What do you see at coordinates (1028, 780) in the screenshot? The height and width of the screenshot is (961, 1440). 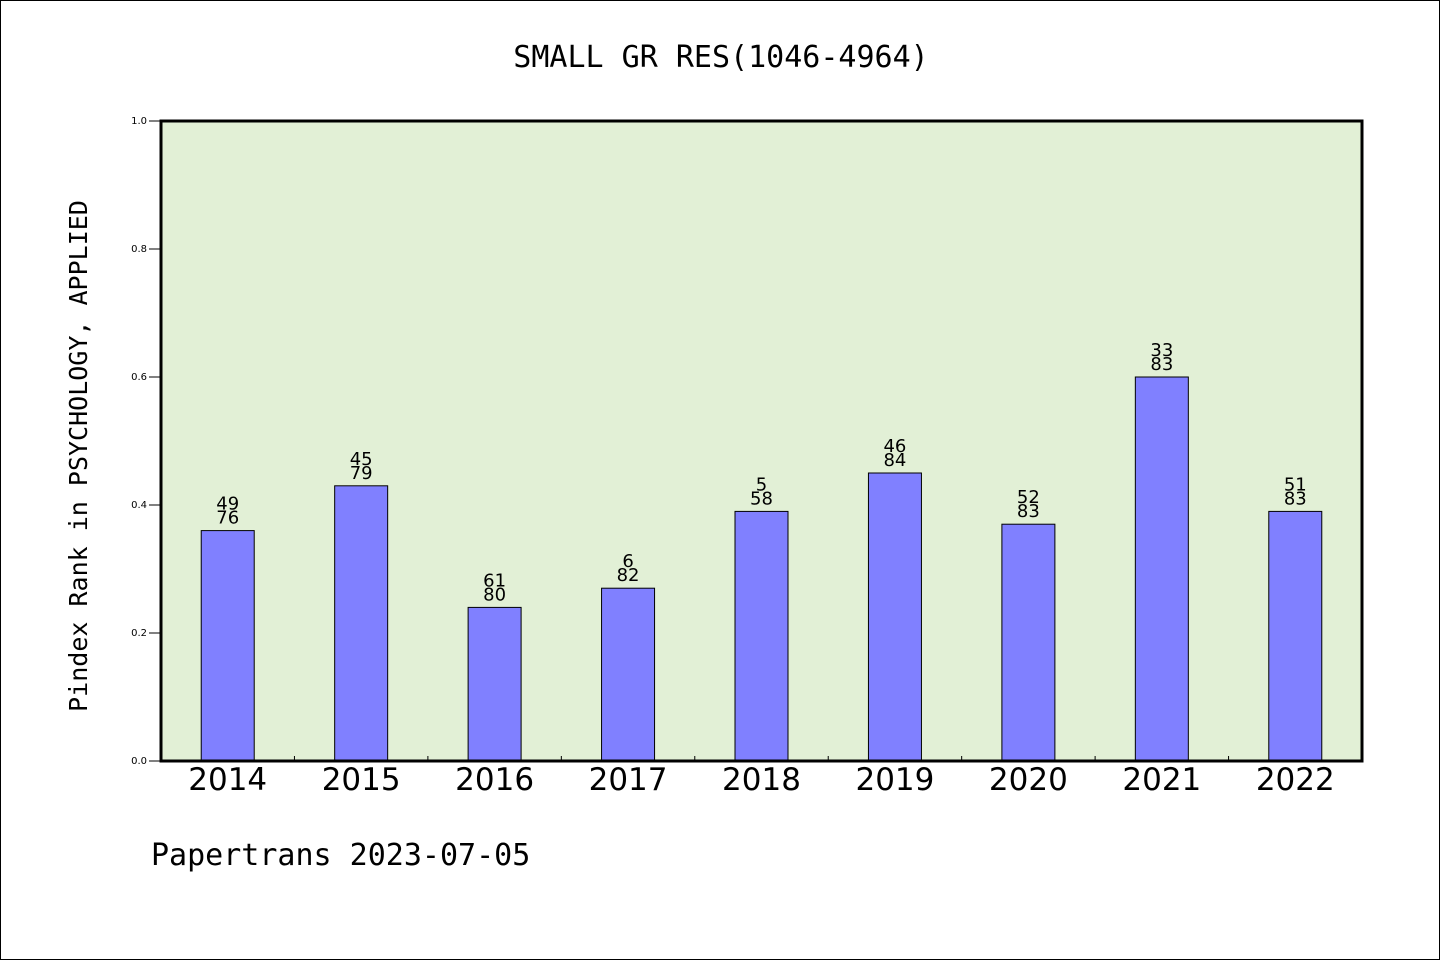 I see `x-tick-label-2020: 2020` at bounding box center [1028, 780].